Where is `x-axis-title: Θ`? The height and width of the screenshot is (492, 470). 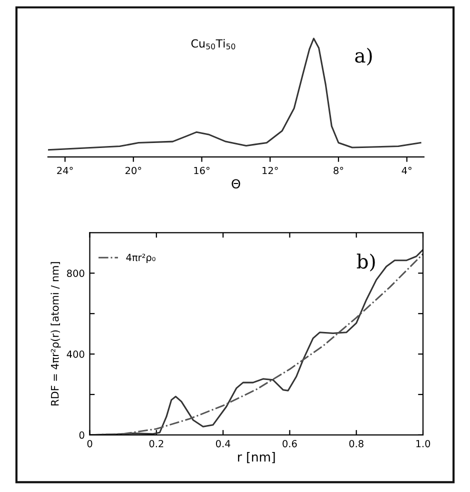
x-axis-title: Θ is located at coordinates (236, 184).